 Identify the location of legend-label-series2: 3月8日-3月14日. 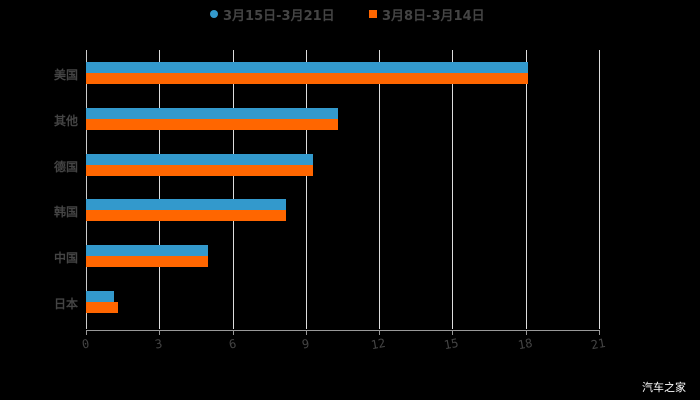
(433, 16).